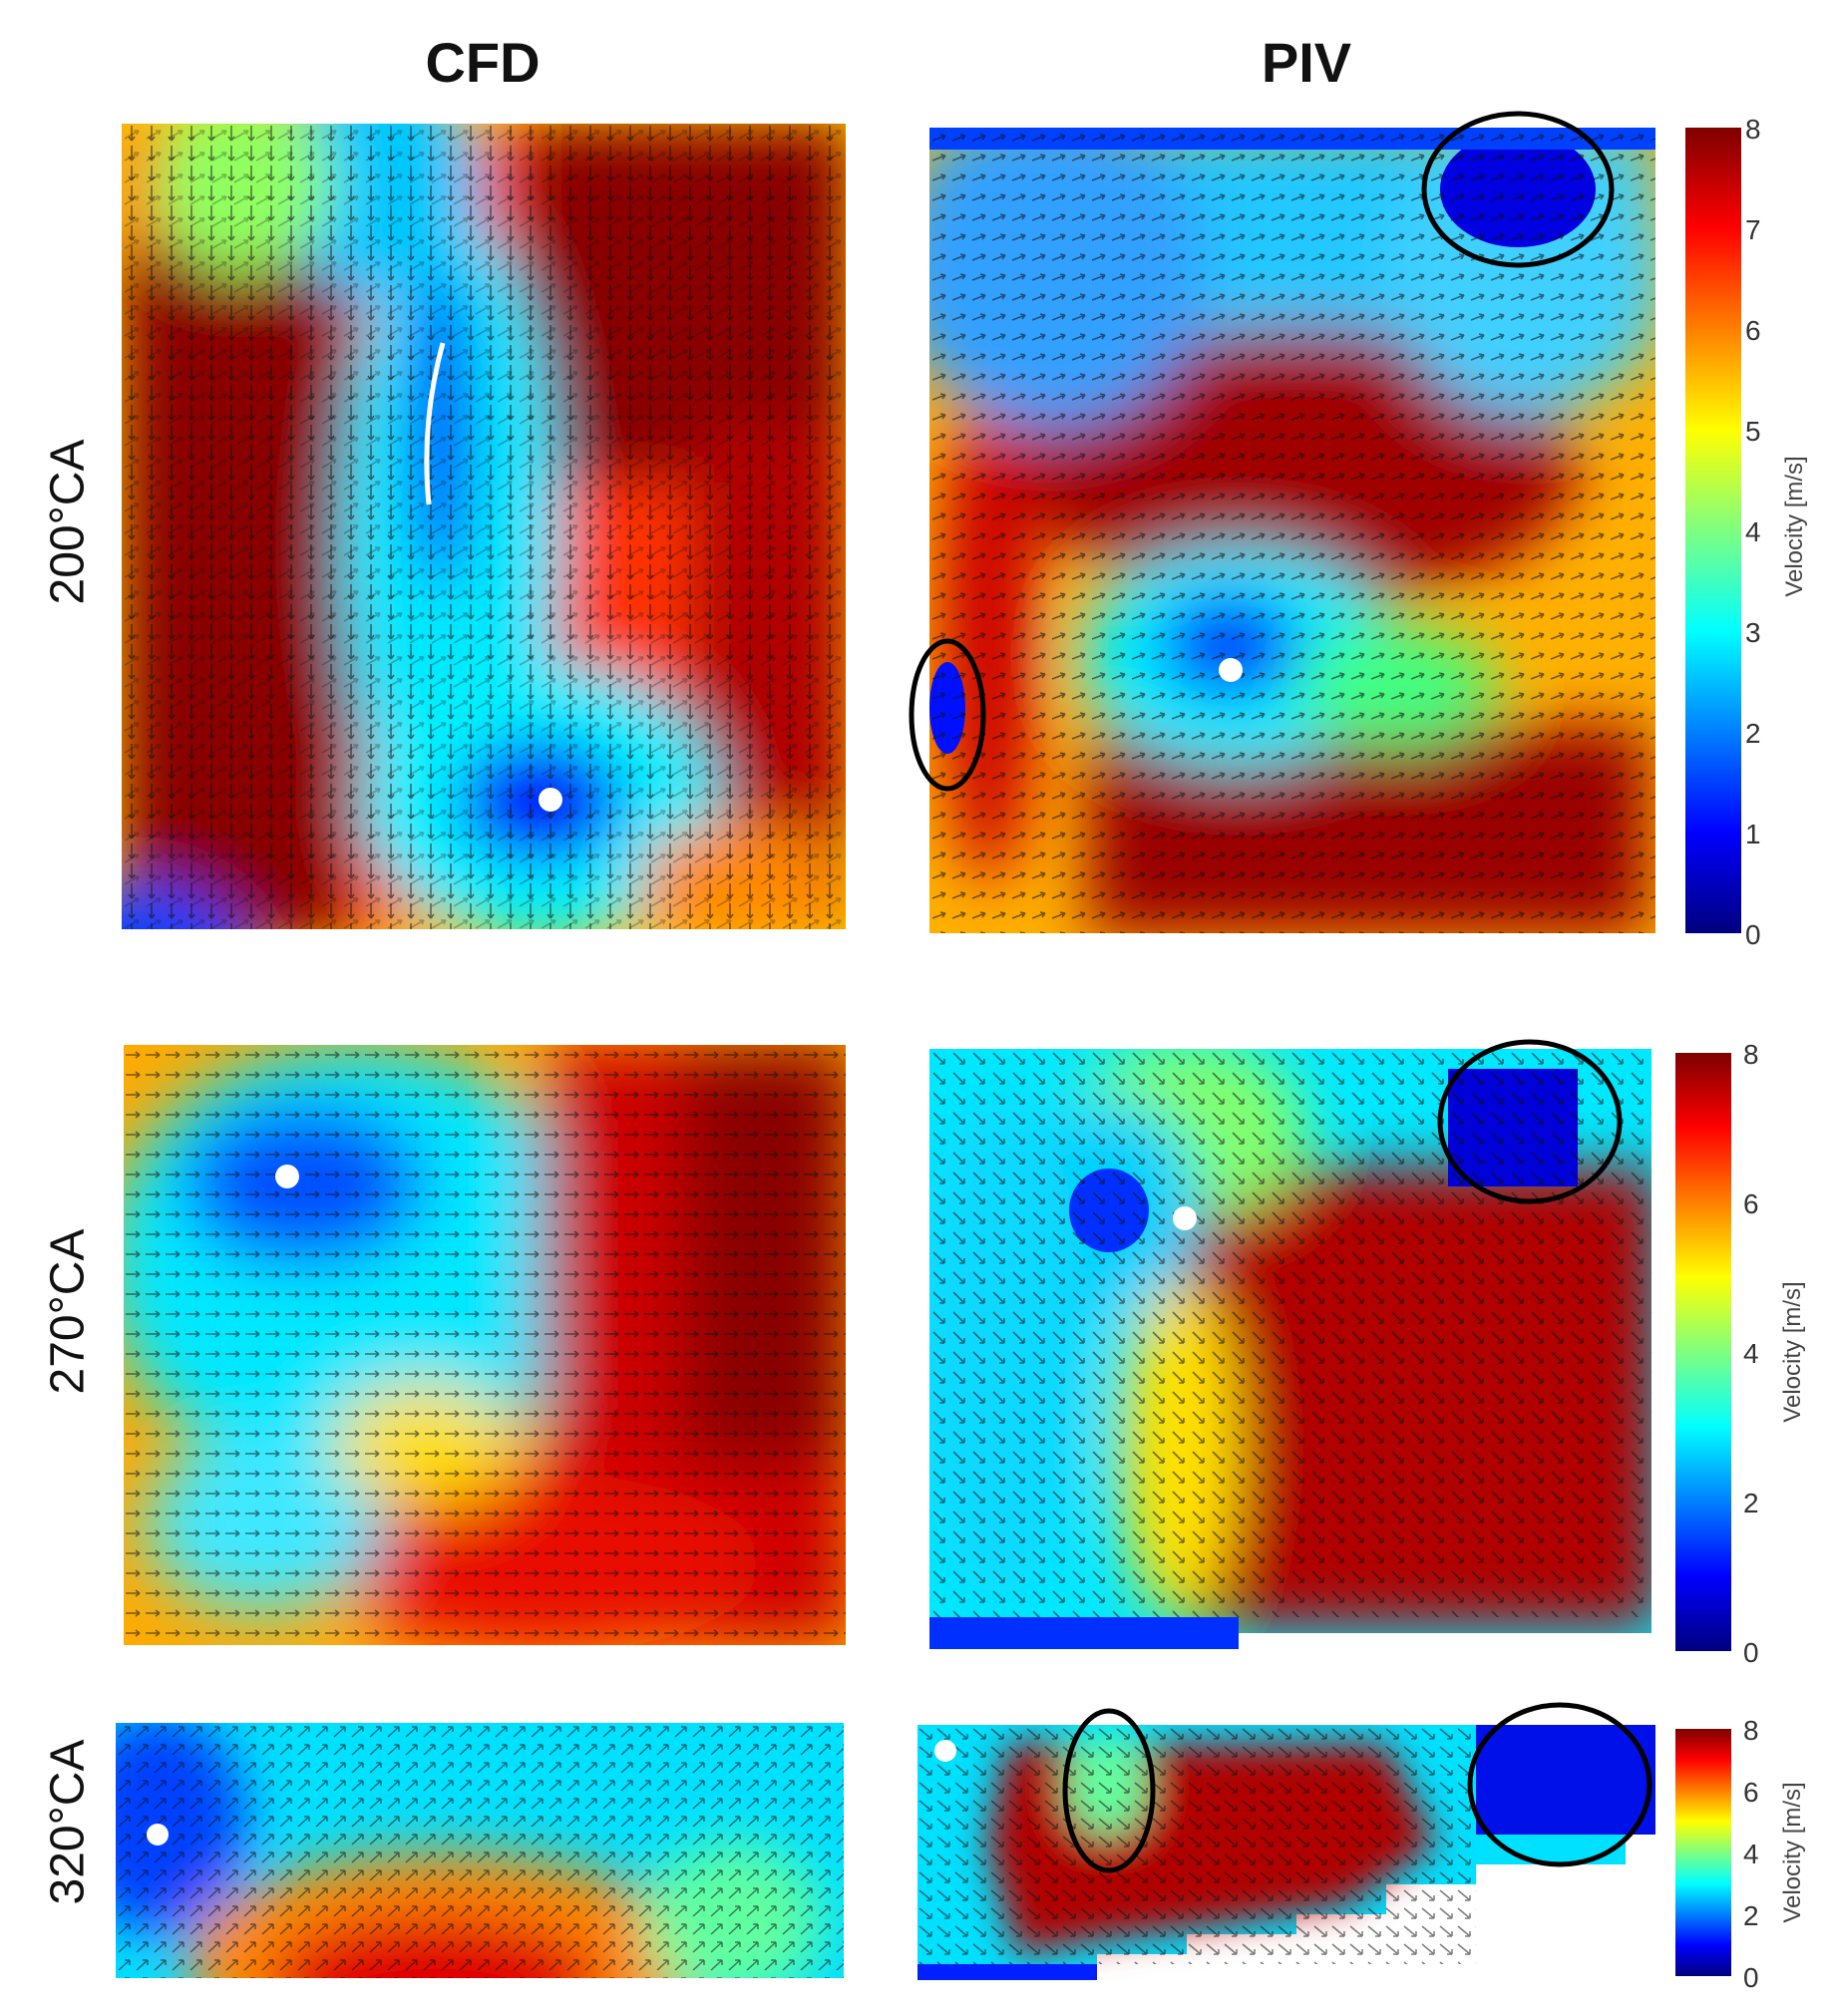 Image resolution: width=1831 pixels, height=2016 pixels. I want to click on row-label-320ca: 320°CA, so click(68, 1822).